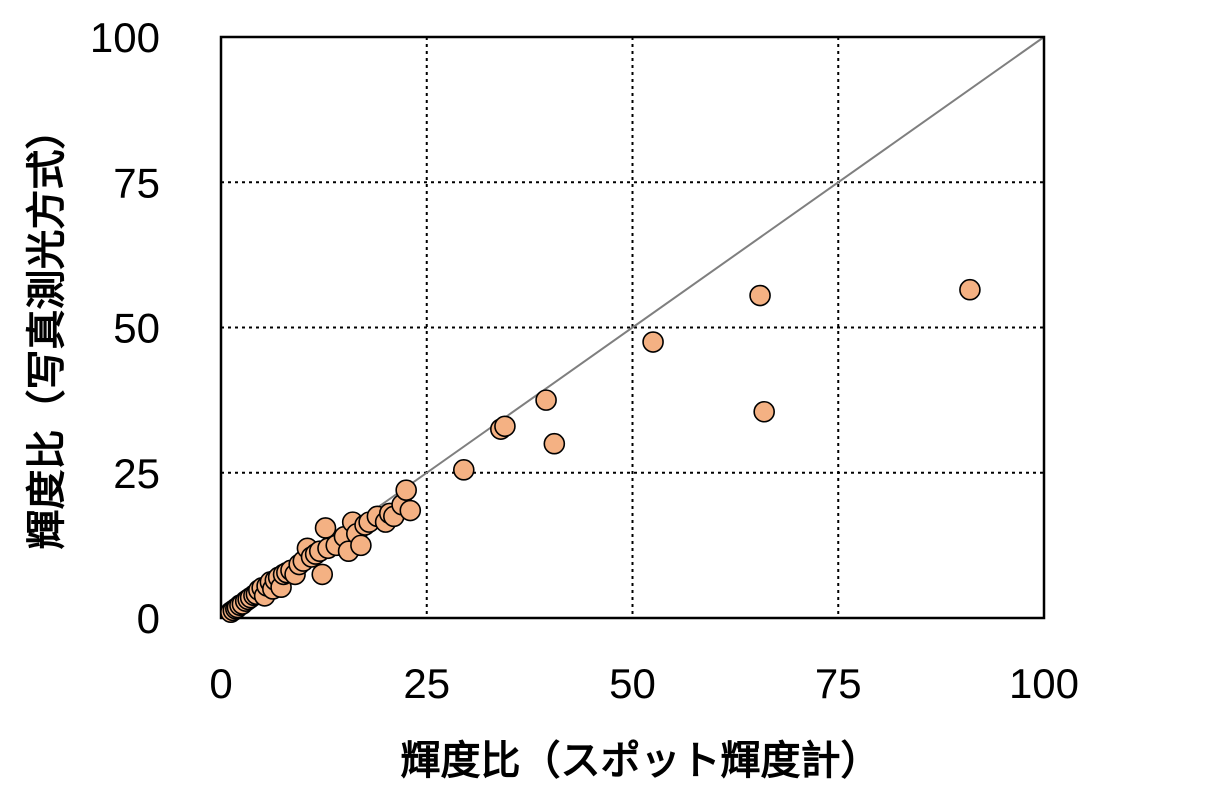 The image size is (1205, 799). What do you see at coordinates (136, 473) in the screenshot?
I see `y-tick-label: 25` at bounding box center [136, 473].